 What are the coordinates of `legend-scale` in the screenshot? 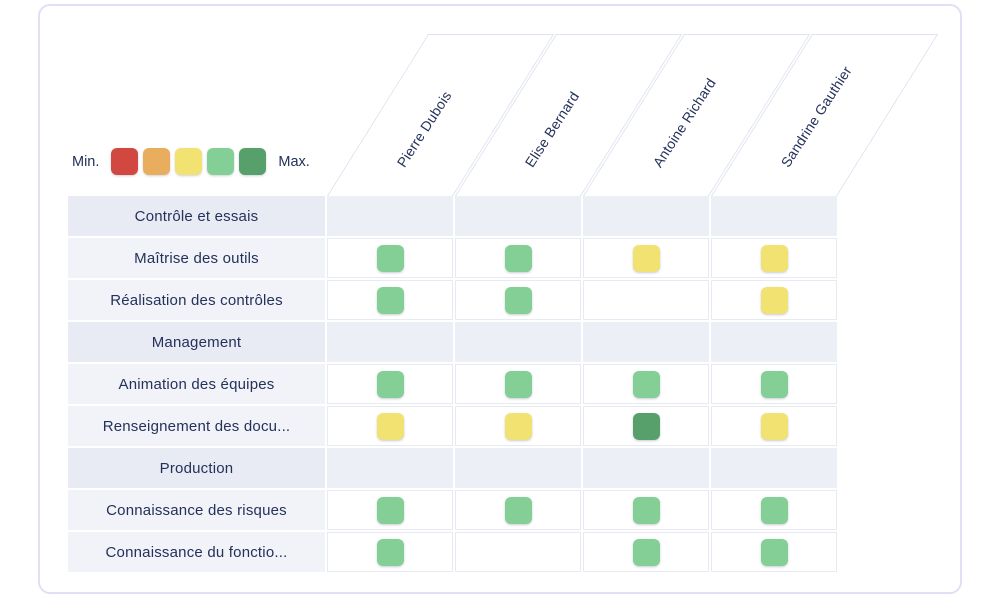 It's located at (189, 161).